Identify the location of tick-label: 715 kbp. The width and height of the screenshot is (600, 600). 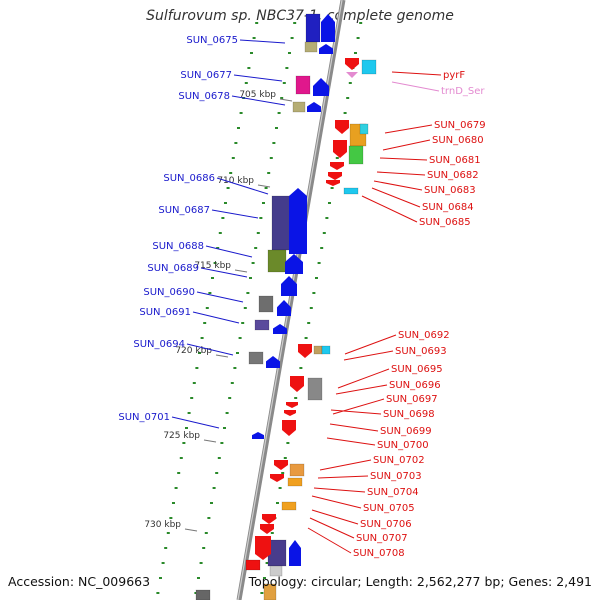
(212, 266).